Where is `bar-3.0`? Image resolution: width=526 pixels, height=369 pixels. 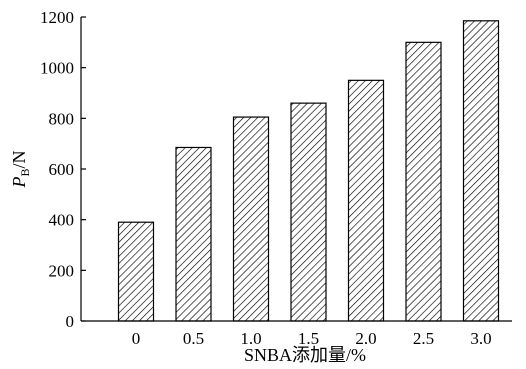
bar-3.0 is located at coordinates (481, 171).